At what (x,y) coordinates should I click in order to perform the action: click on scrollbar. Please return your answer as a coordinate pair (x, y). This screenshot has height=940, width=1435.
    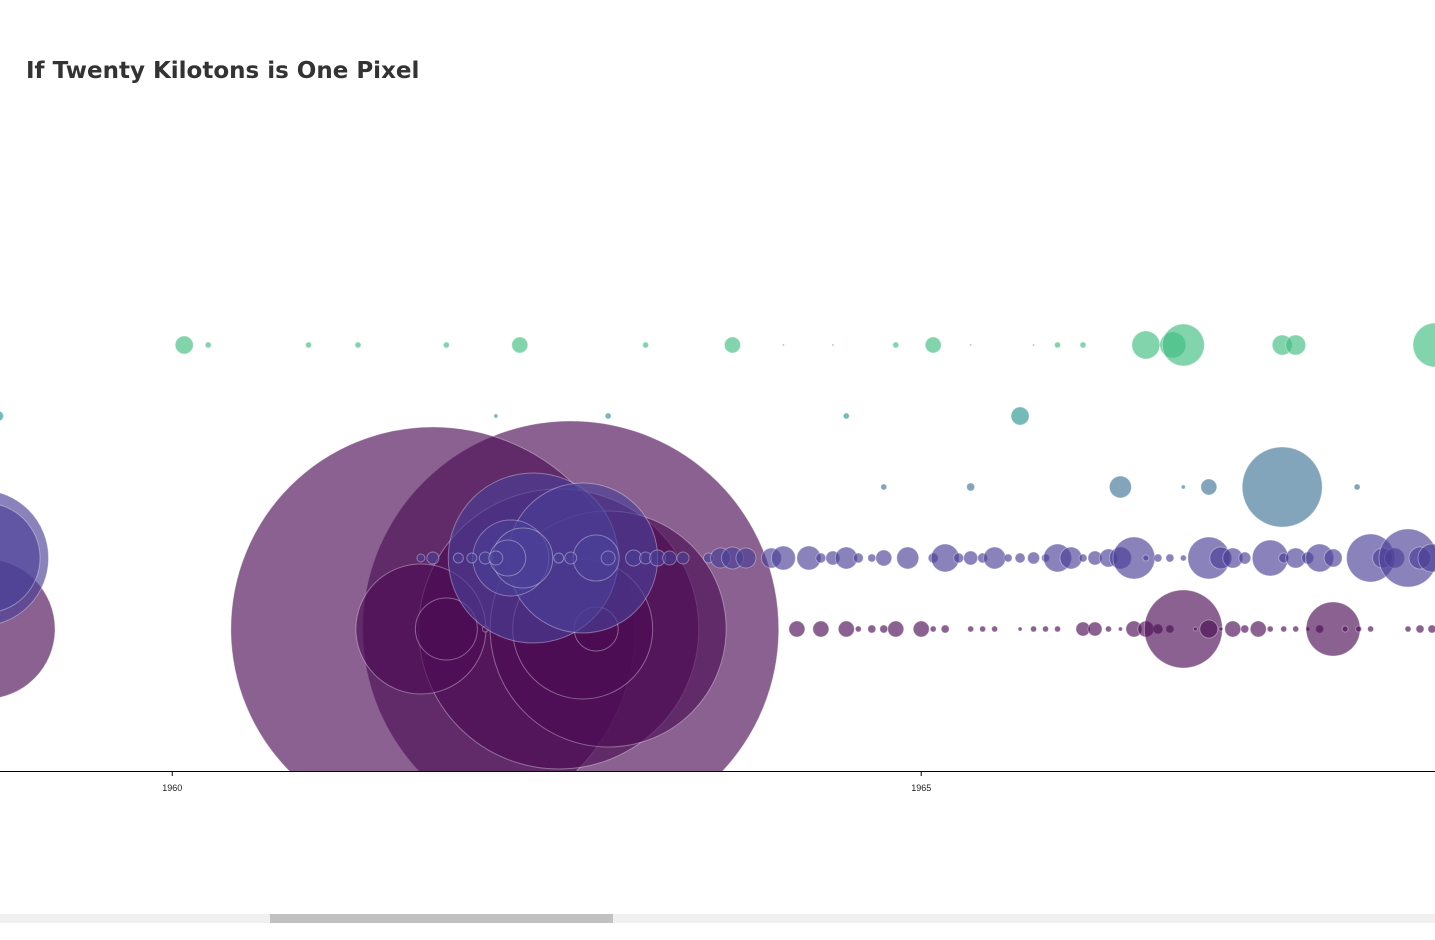
    Looking at the image, I should click on (717, 918).